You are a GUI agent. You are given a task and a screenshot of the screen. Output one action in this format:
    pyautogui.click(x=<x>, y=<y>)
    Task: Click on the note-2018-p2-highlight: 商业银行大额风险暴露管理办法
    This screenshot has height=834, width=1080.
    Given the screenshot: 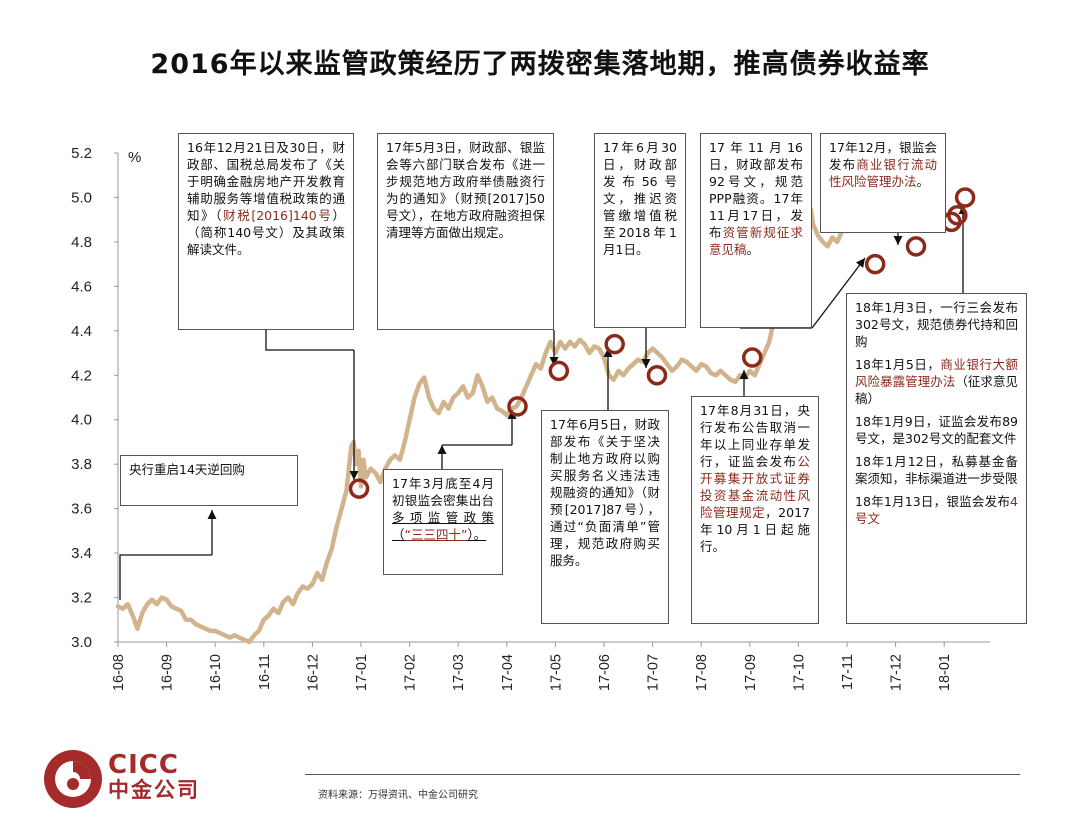 What is the action you would take?
    pyautogui.click(x=936, y=373)
    